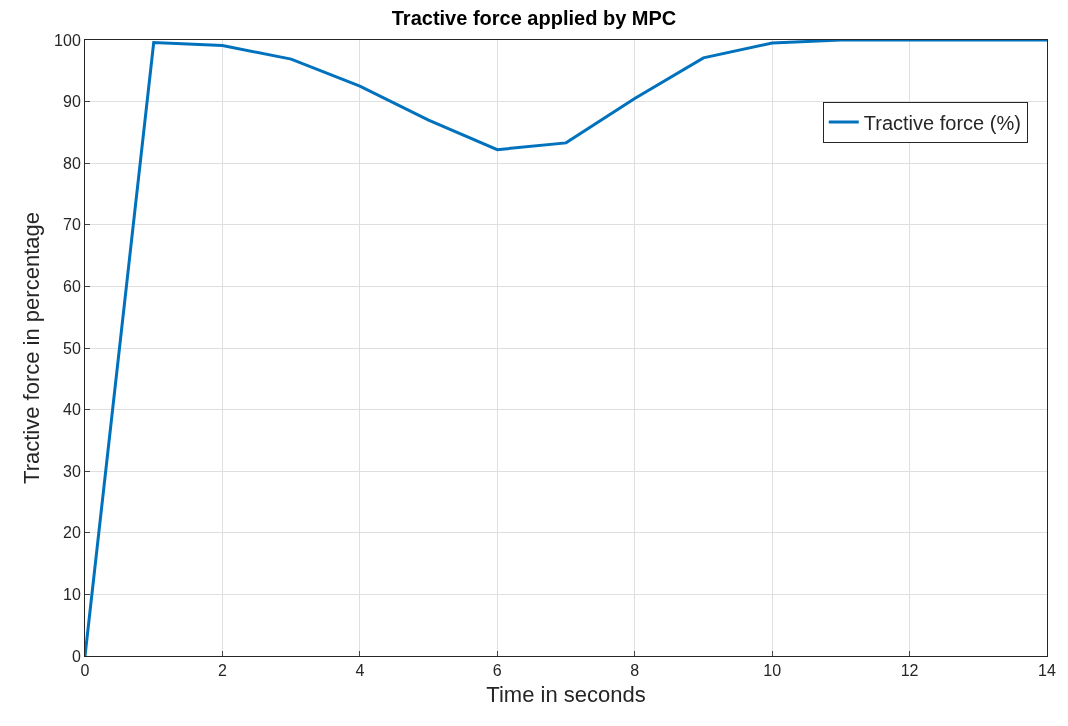 The height and width of the screenshot is (726, 1068). I want to click on y-tick-label: 60, so click(72, 286).